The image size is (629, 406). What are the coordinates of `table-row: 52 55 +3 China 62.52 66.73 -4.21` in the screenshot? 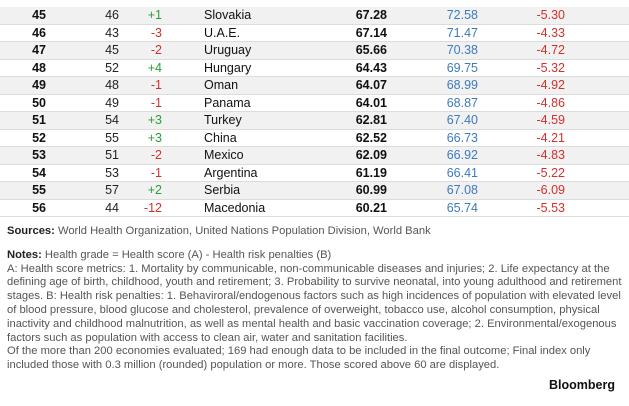 It's located at (314, 138).